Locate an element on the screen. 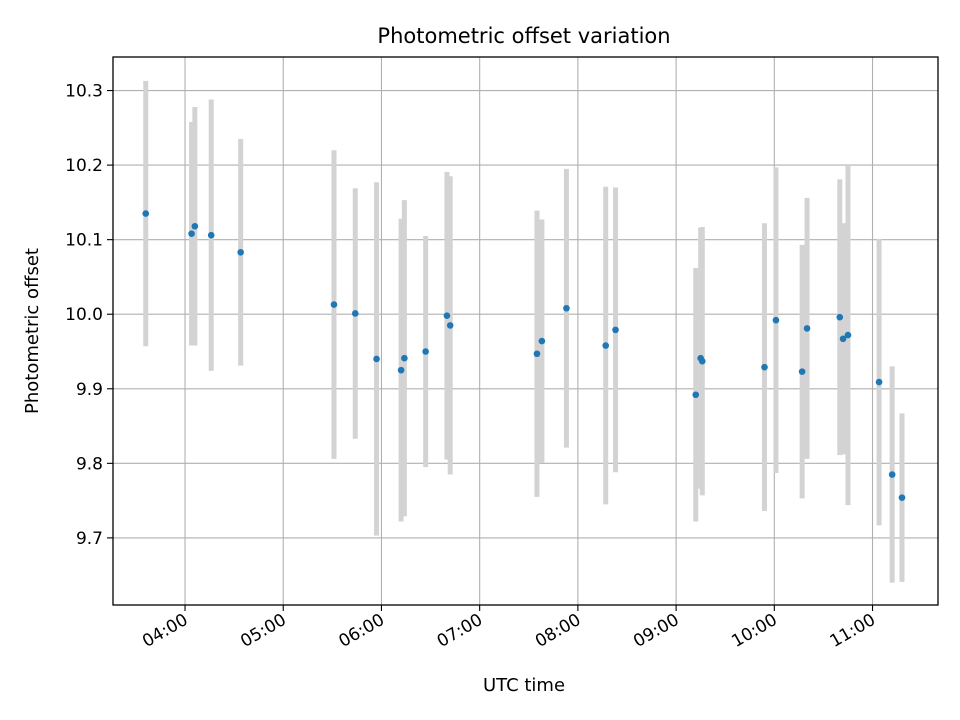 The width and height of the screenshot is (960, 720). y-tick-label: 9.7 is located at coordinates (89, 539).